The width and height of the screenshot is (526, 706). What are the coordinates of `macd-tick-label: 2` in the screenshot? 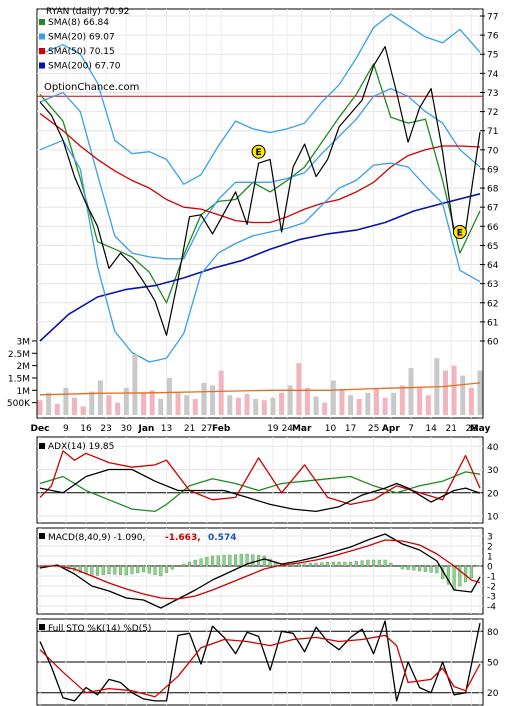 It's located at (490, 548).